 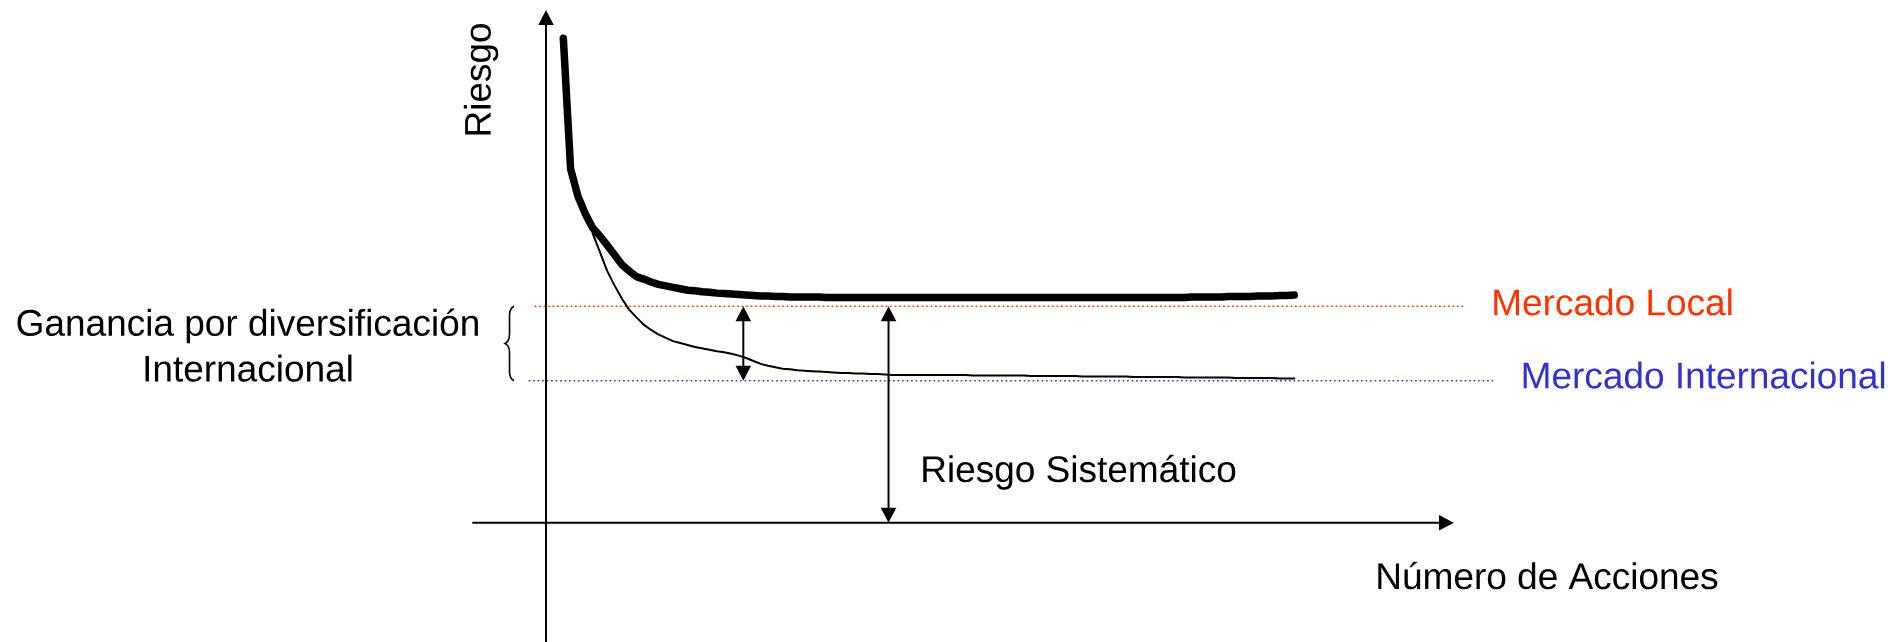 I want to click on x-axis-title: Número de Acciones, so click(x=1548, y=575).